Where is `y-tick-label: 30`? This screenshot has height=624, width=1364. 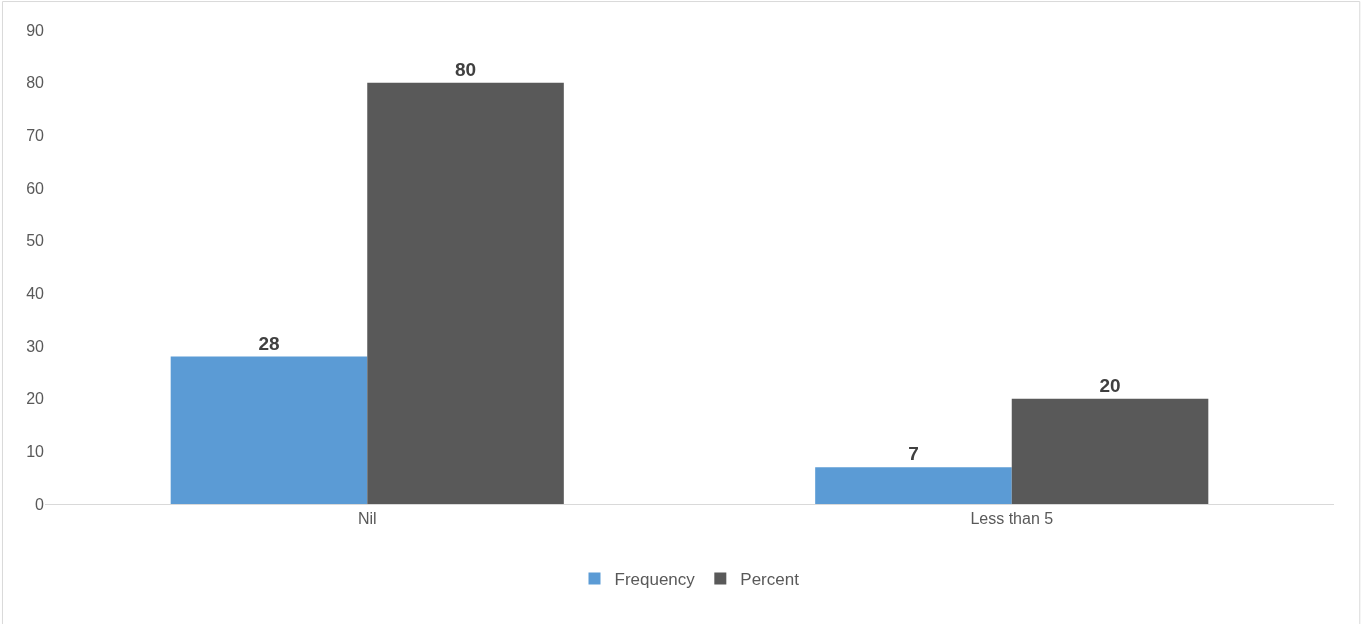
y-tick-label: 30 is located at coordinates (35, 346).